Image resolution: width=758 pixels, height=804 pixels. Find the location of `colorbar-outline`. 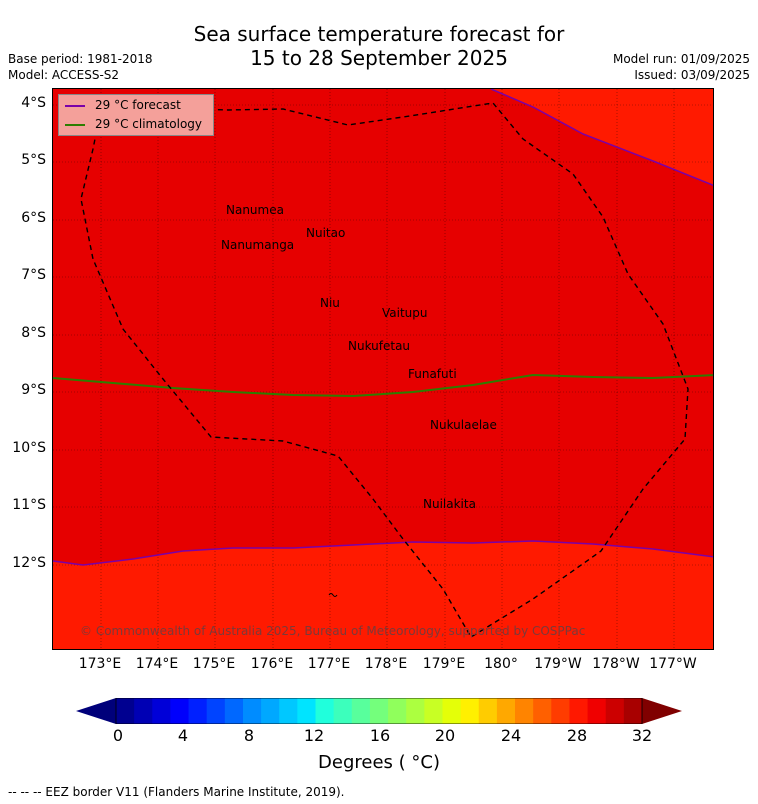

colorbar-outline is located at coordinates (379, 711).